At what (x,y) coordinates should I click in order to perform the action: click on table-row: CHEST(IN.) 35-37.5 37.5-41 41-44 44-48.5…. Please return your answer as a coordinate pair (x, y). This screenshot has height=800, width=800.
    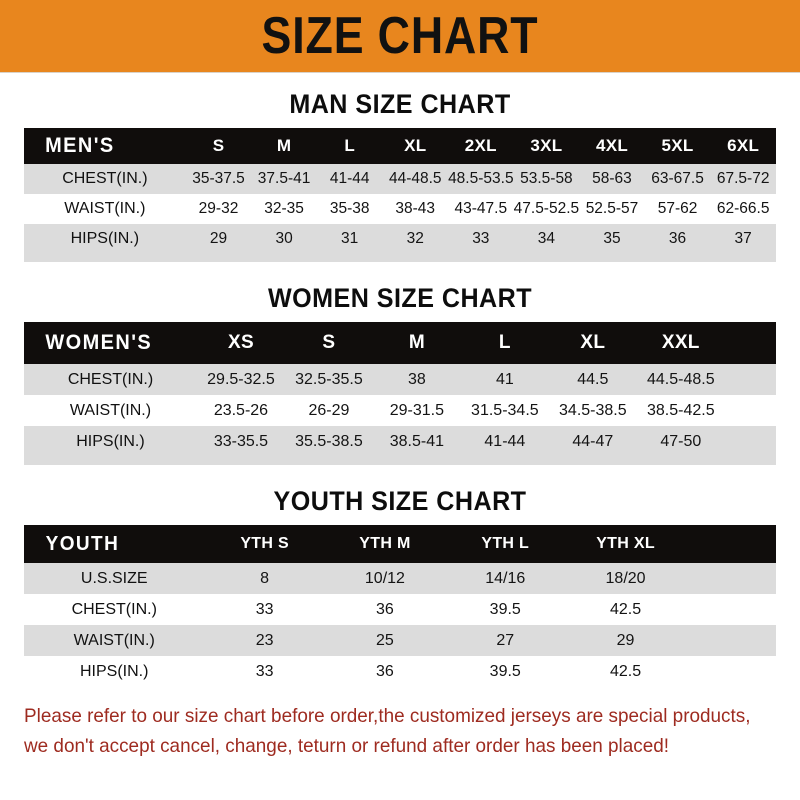
    Looking at the image, I should click on (400, 179).